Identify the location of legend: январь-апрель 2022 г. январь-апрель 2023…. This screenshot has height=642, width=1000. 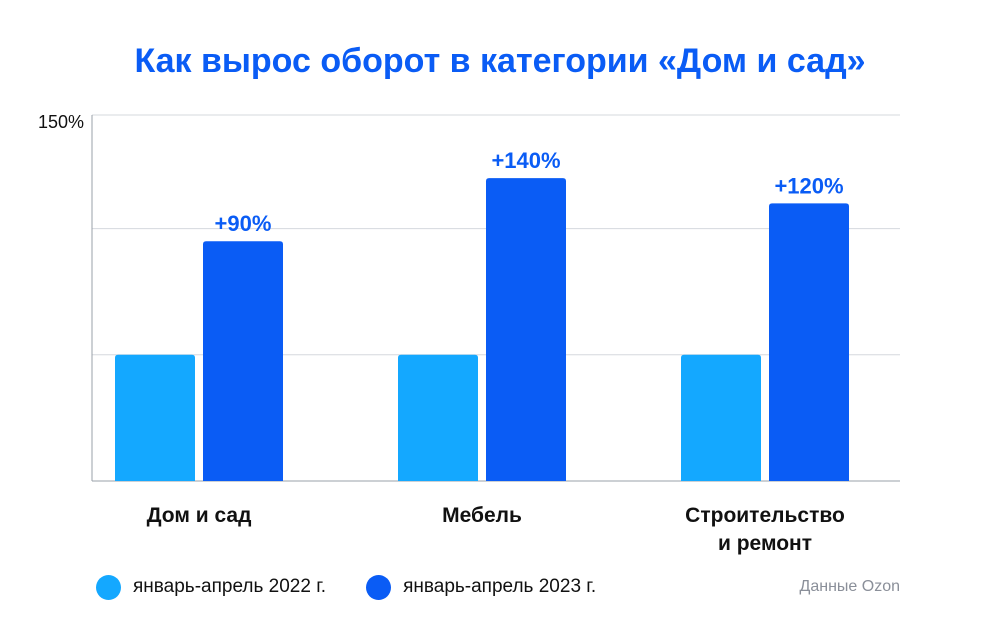
(366, 587).